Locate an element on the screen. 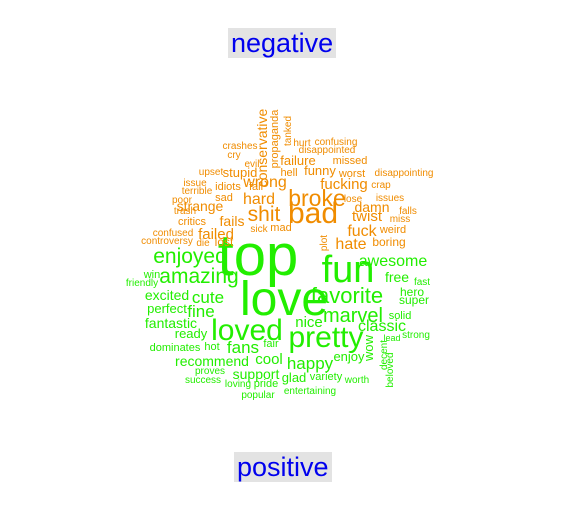  word-idiots: idiots is located at coordinates (228, 187).